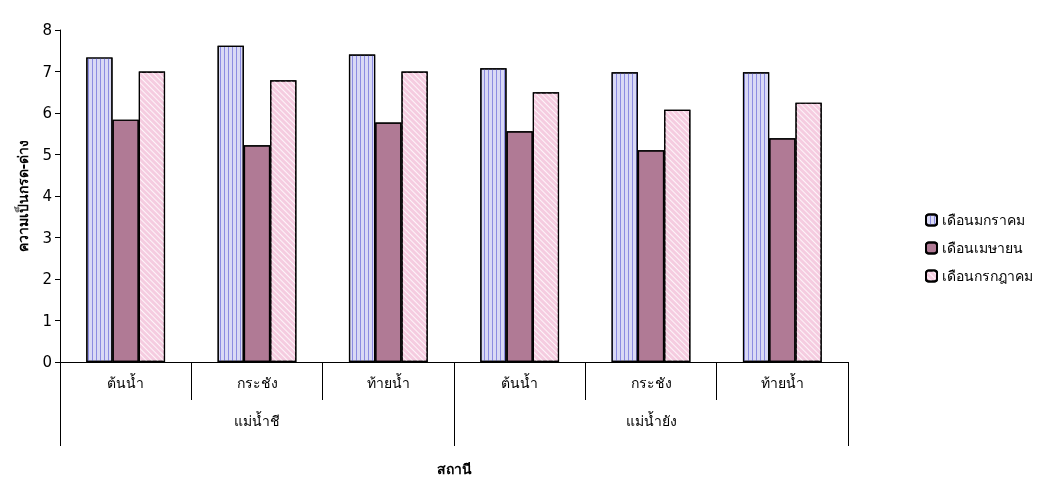 Image resolution: width=1056 pixels, height=496 pixels. What do you see at coordinates (47, 154) in the screenshot?
I see `y-tick-label: 5` at bounding box center [47, 154].